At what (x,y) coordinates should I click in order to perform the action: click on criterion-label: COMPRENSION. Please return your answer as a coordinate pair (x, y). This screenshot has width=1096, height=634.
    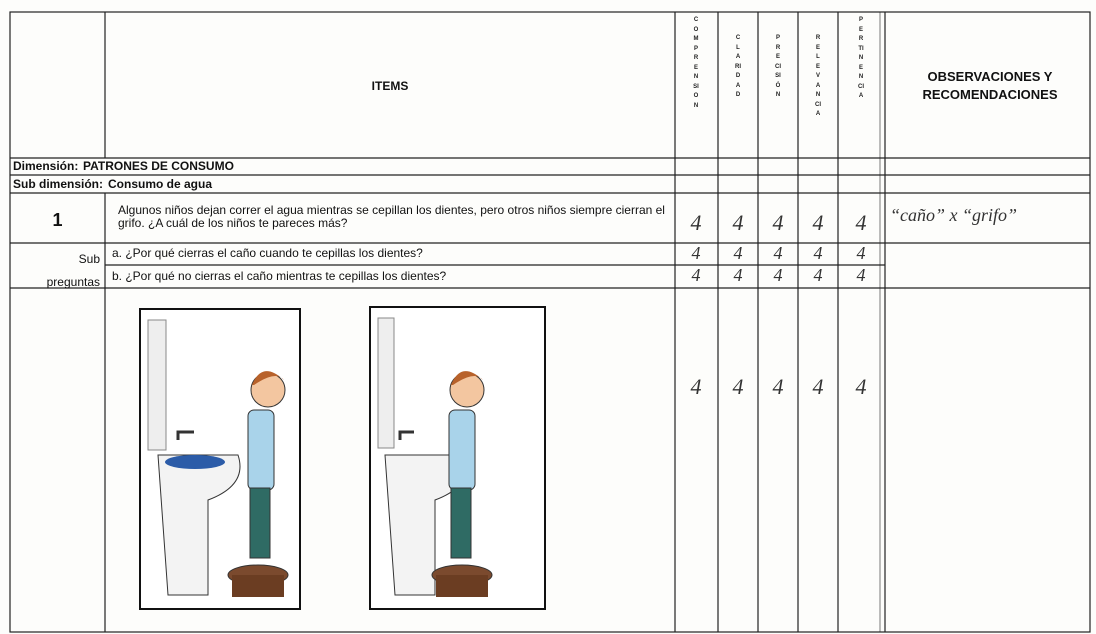
    Looking at the image, I should click on (696, 63).